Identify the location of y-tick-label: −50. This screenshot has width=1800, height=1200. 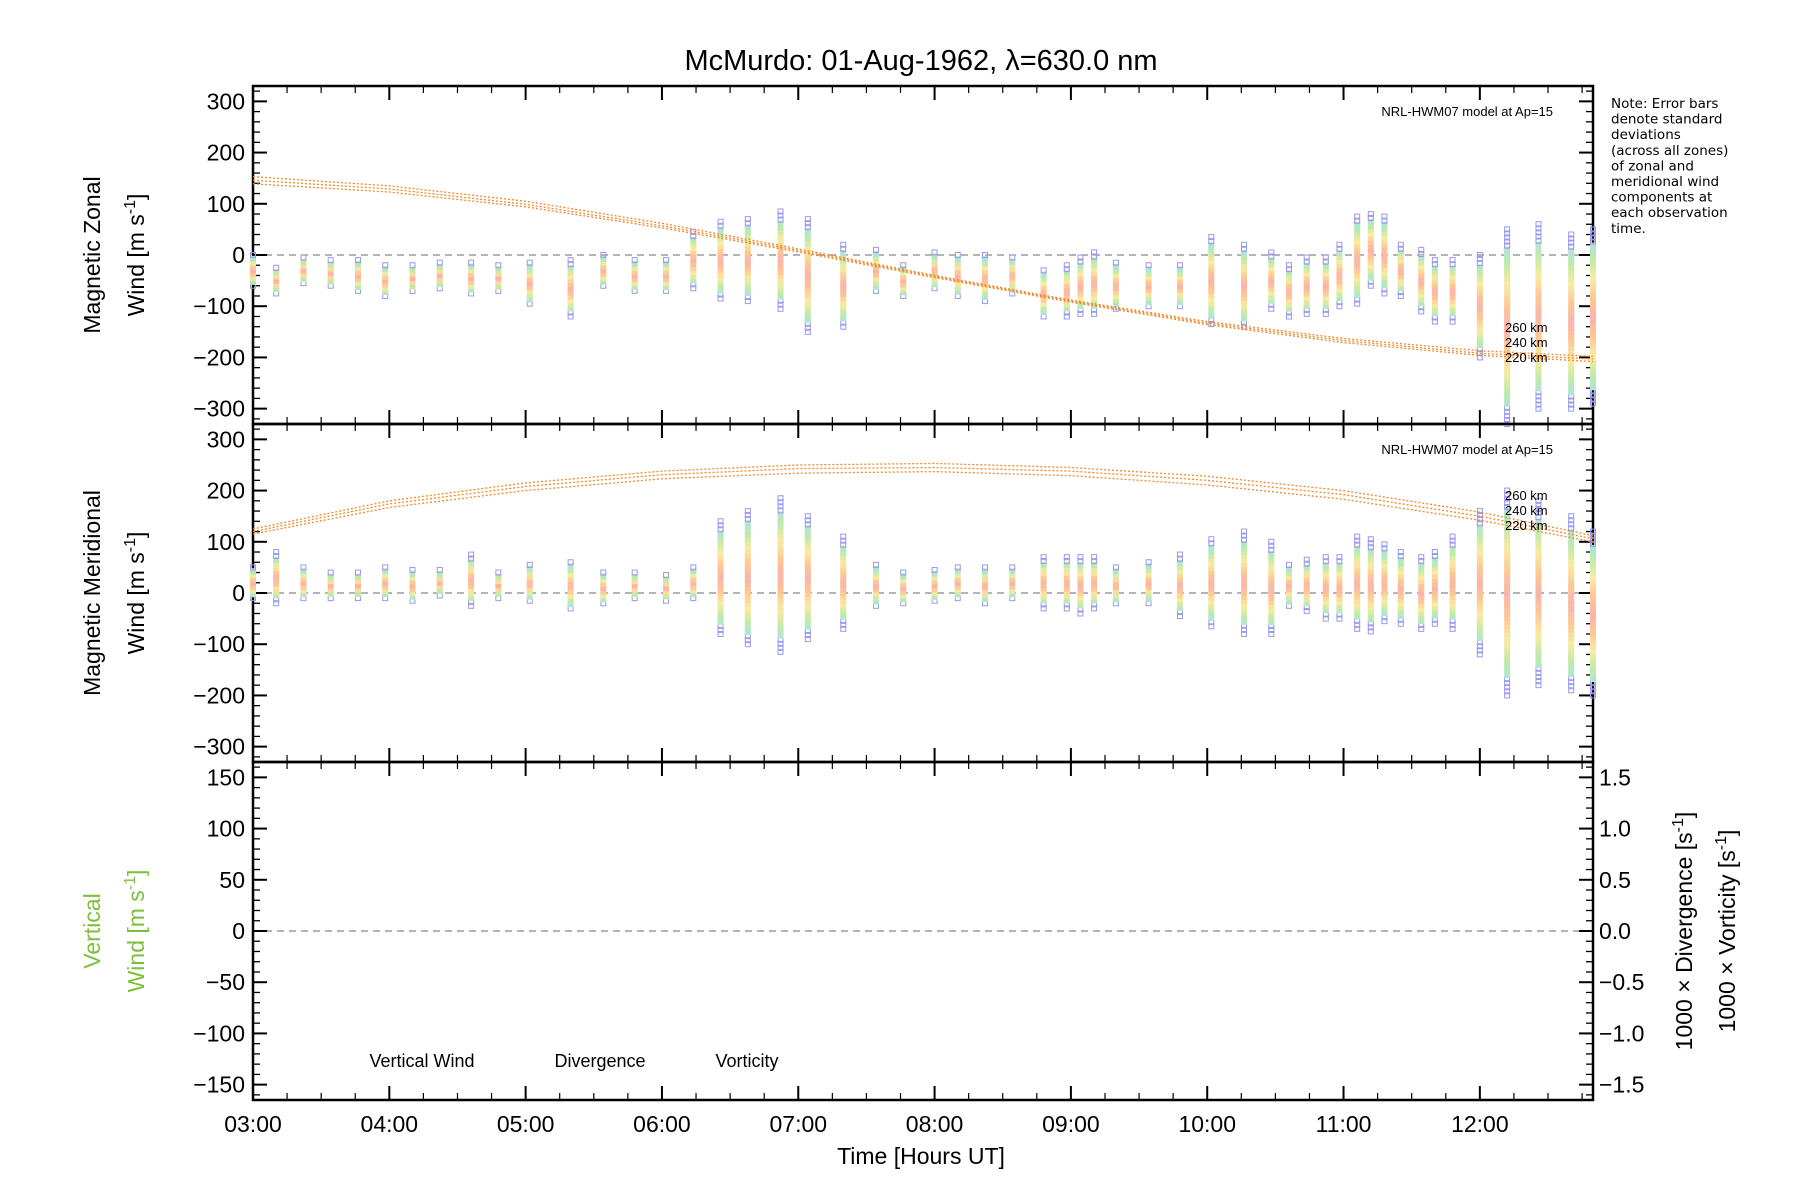
(225, 982).